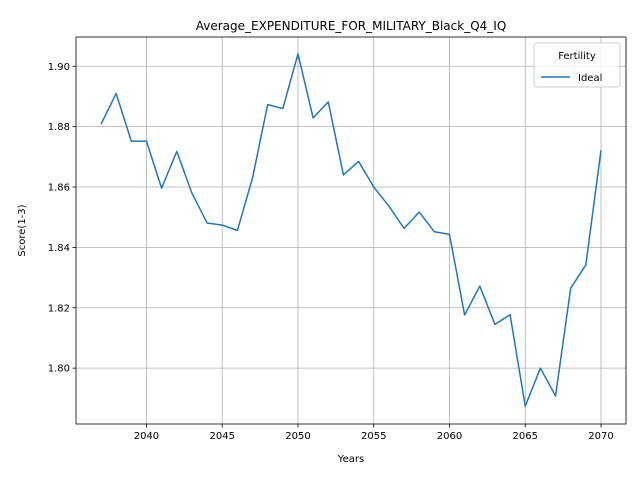  I want to click on x-tick-label: 2040, so click(146, 436).